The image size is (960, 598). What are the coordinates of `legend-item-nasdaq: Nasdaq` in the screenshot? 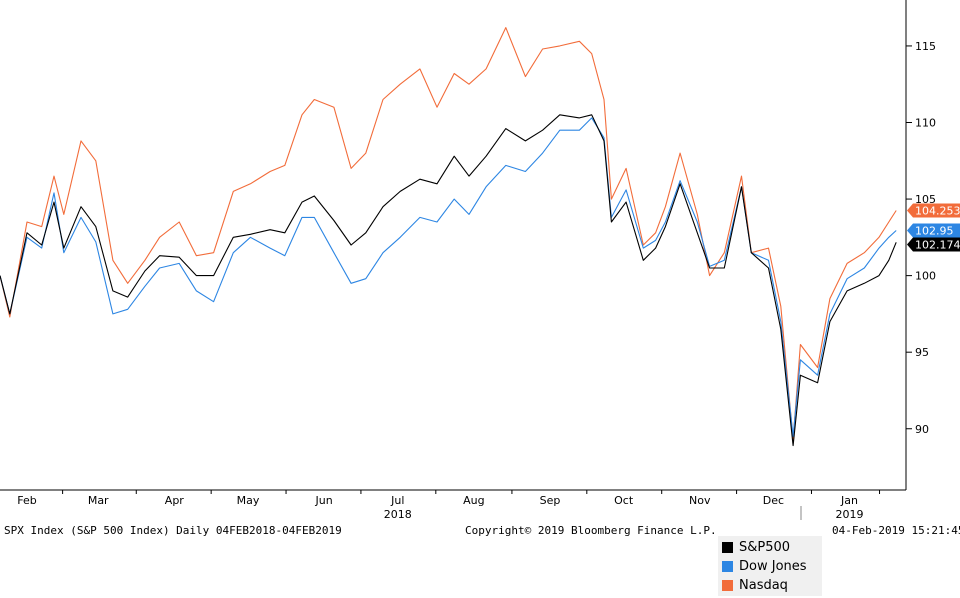 It's located at (770, 585).